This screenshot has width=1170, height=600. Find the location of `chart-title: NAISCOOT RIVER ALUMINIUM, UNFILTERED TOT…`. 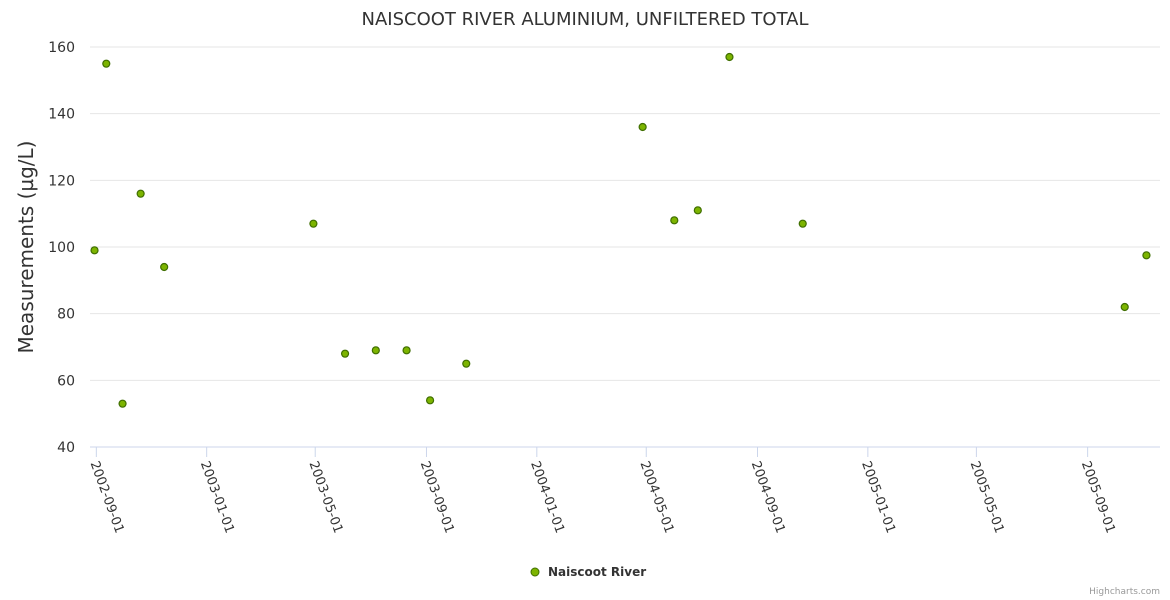

chart-title: NAISCOOT RIVER ALUMINIUM, UNFILTERED TOT… is located at coordinates (584, 19).